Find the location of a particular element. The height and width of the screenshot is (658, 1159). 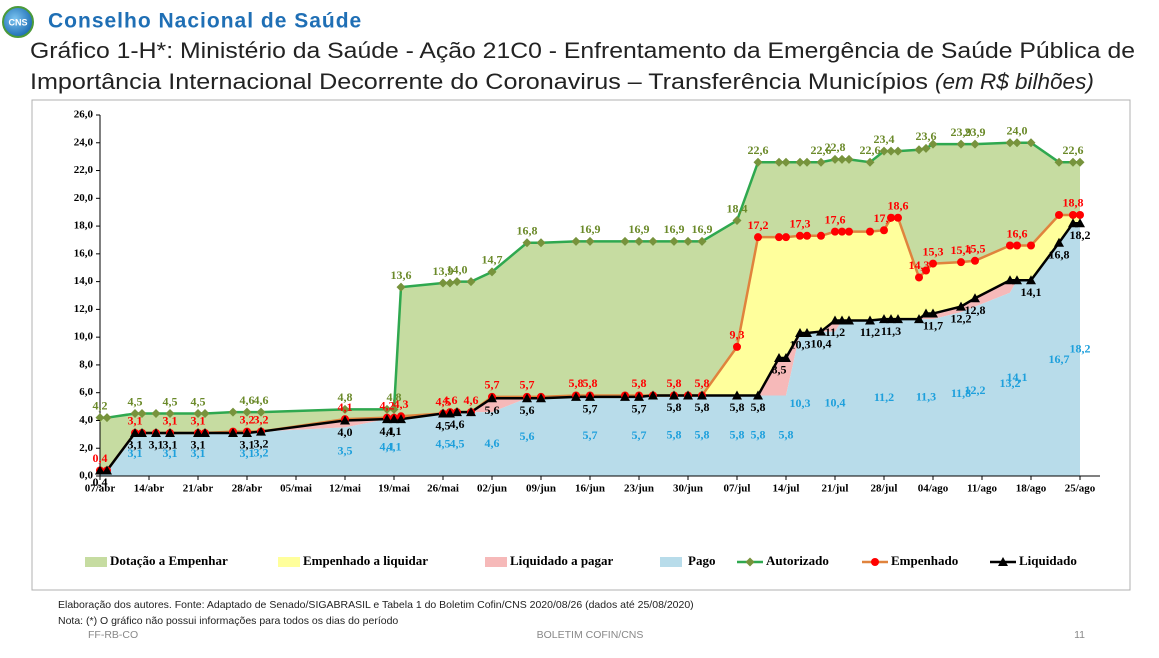

x-tick-label: 16/jun is located at coordinates (590, 489).